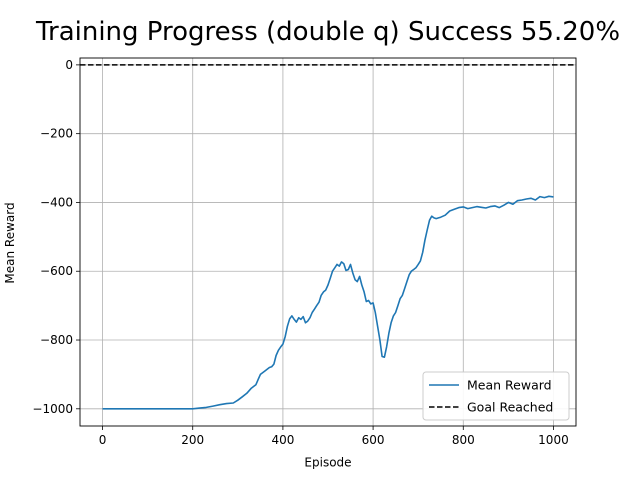  What do you see at coordinates (192, 440) in the screenshot?
I see `x-tick-label: 200` at bounding box center [192, 440].